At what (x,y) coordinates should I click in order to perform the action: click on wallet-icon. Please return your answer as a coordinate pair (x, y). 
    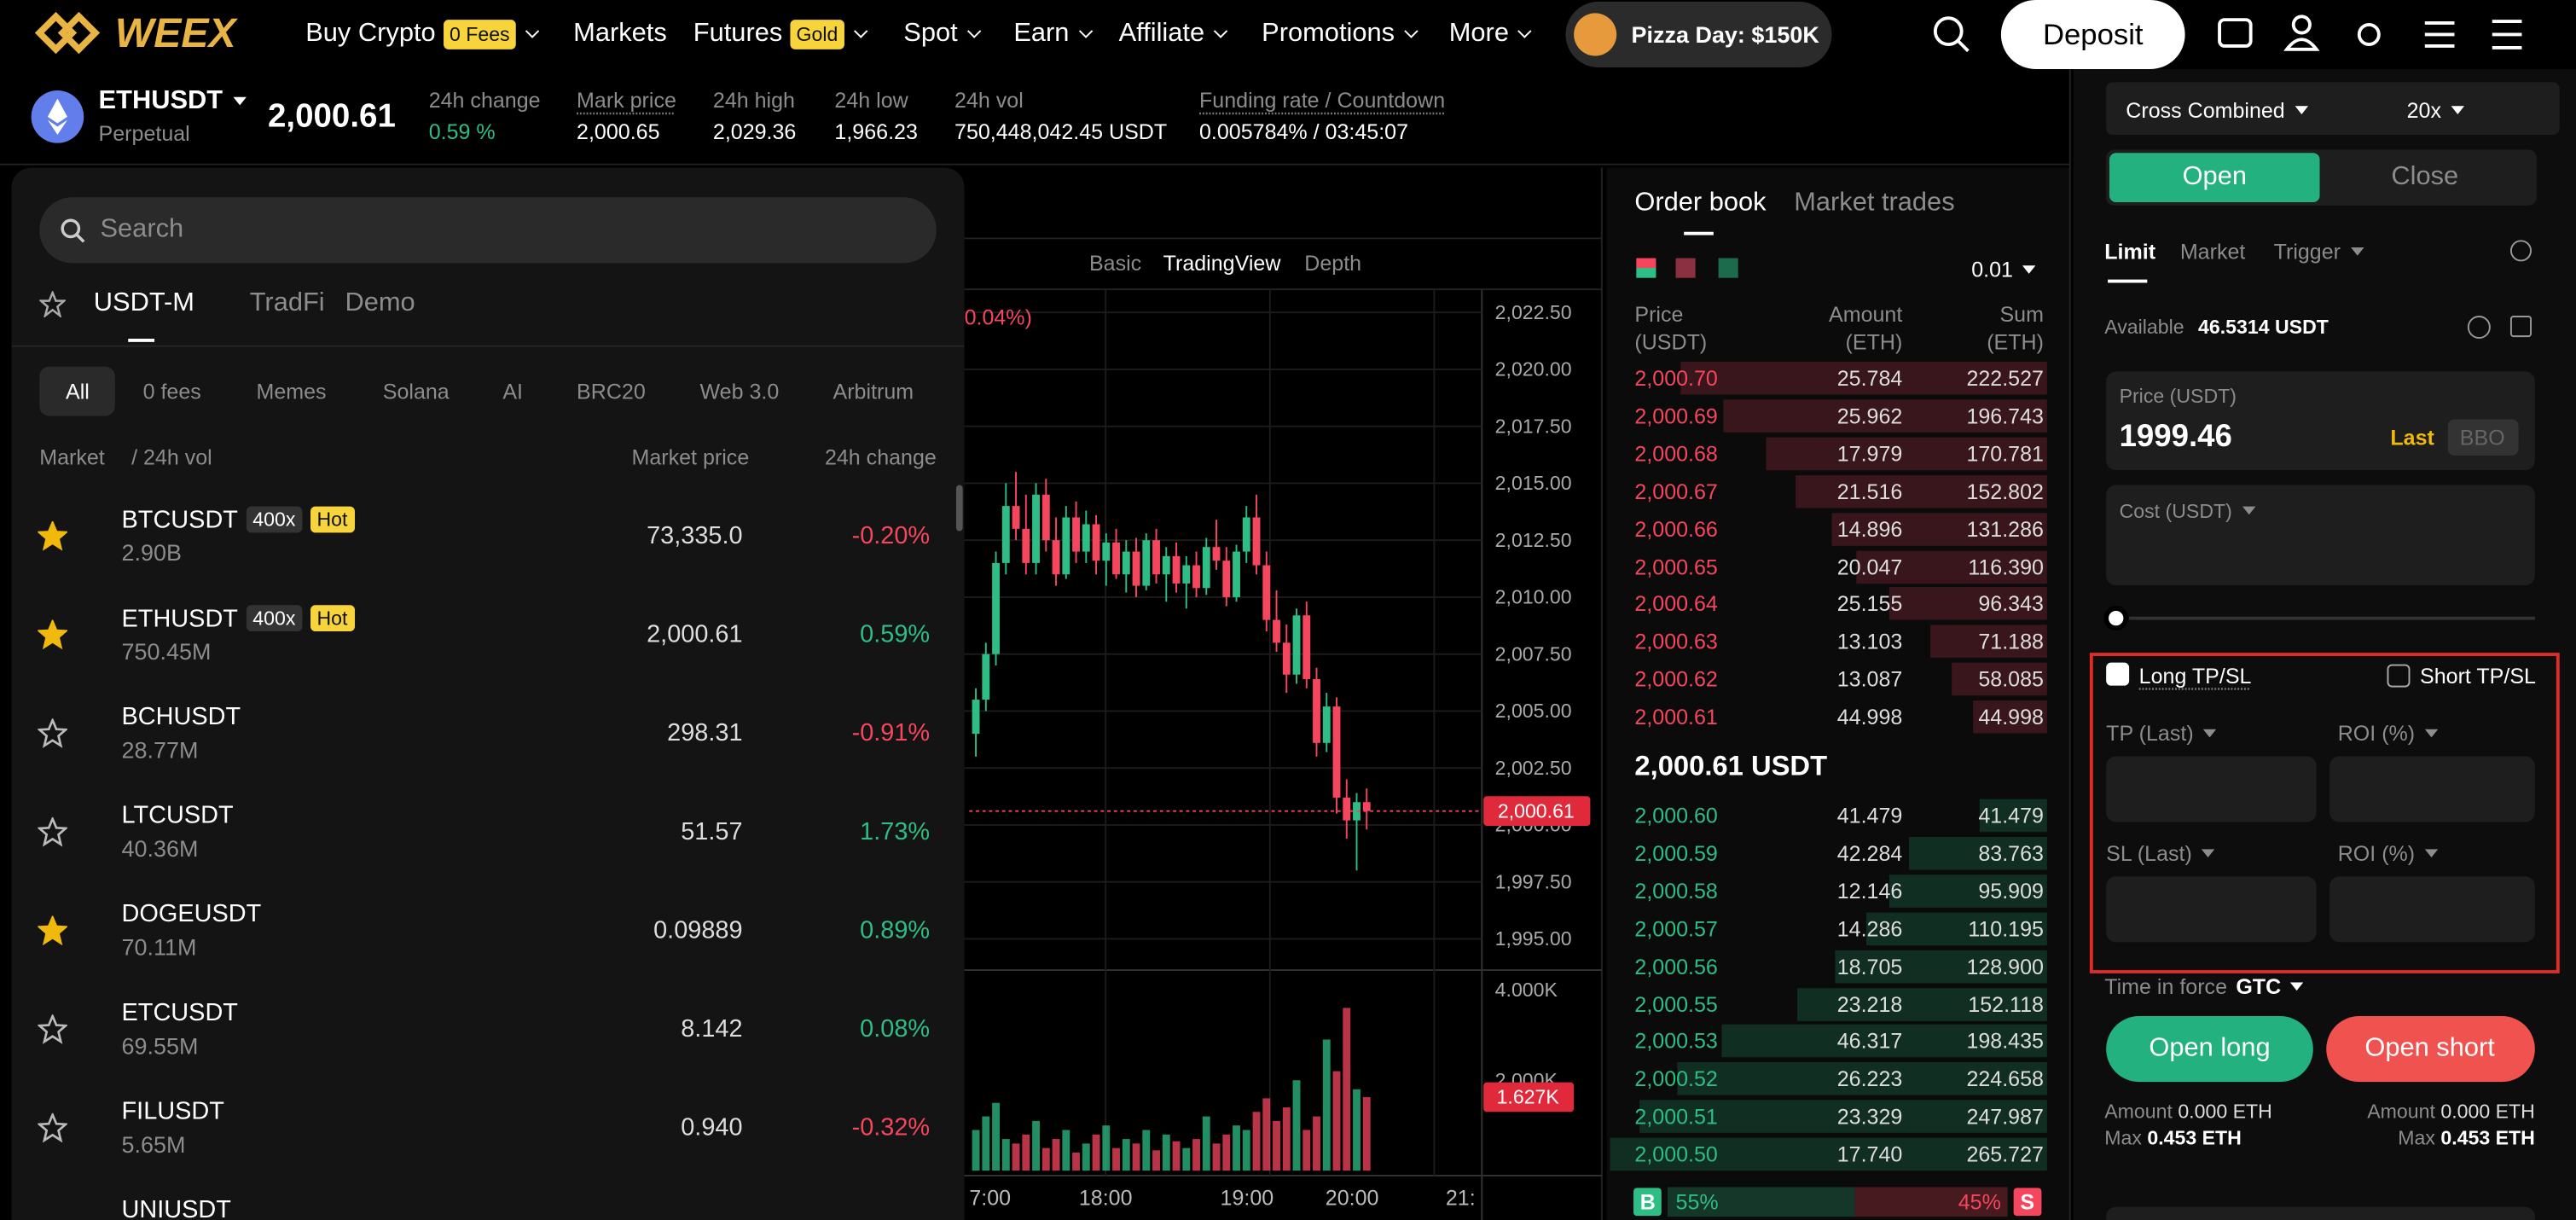
    Looking at the image, I should click on (2235, 33).